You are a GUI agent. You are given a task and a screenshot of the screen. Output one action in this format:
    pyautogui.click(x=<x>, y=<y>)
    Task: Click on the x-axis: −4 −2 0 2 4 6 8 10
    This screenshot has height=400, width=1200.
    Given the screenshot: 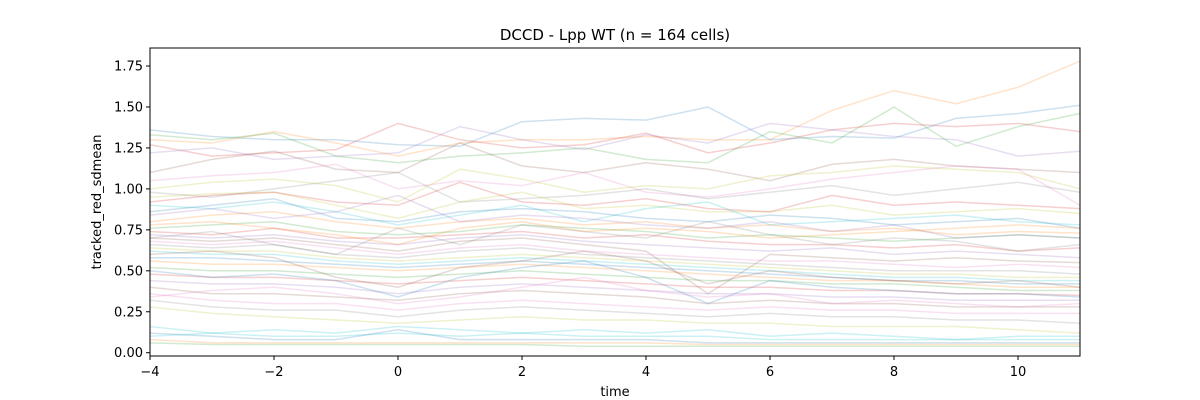 What is the action you would take?
    pyautogui.click(x=583, y=368)
    